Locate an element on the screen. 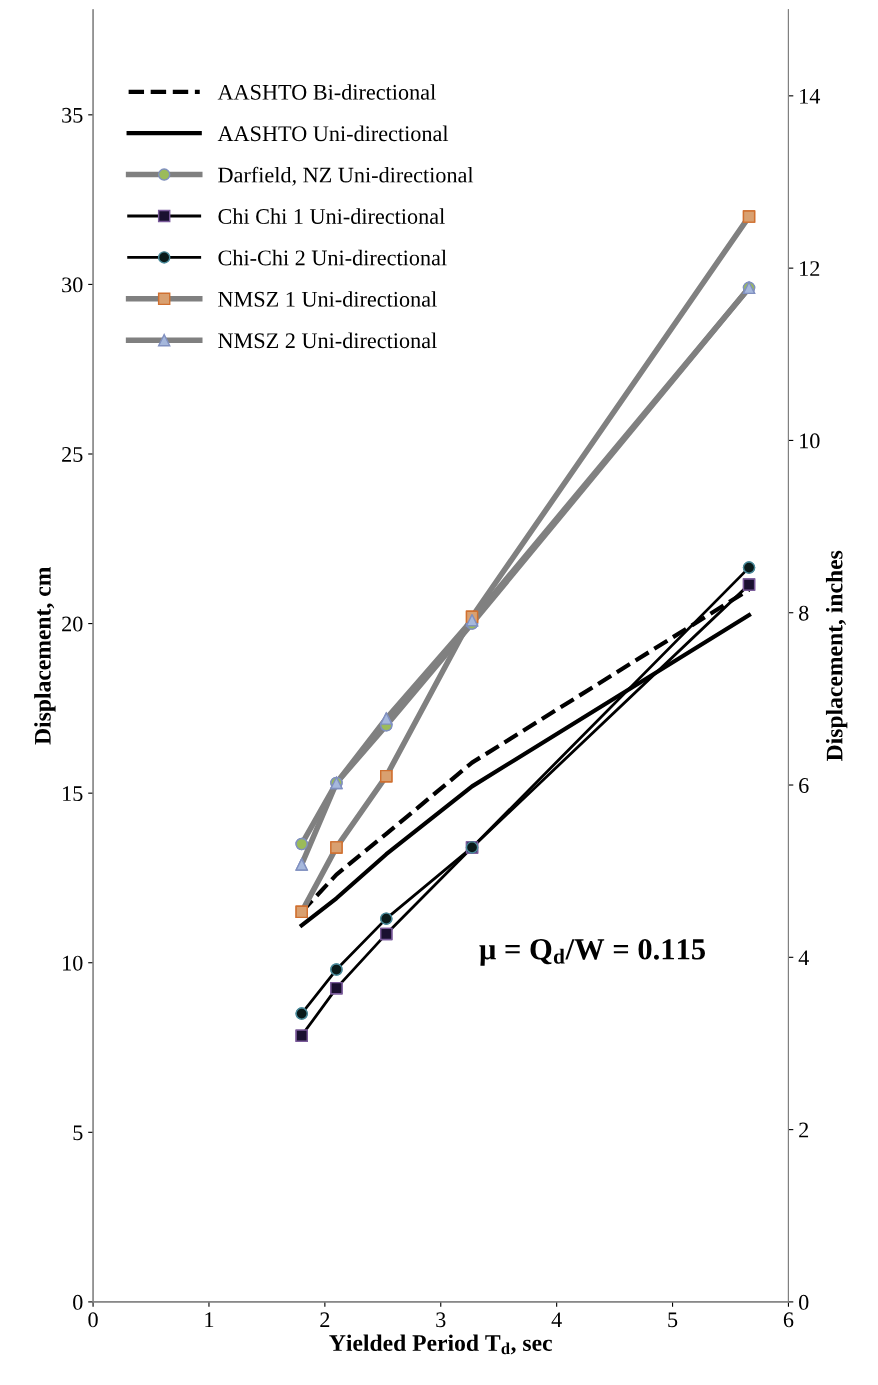 Image resolution: width=878 pixels, height=1385 pixels. legend-label: NMSZ 2 Uni-directional is located at coordinates (327, 340).